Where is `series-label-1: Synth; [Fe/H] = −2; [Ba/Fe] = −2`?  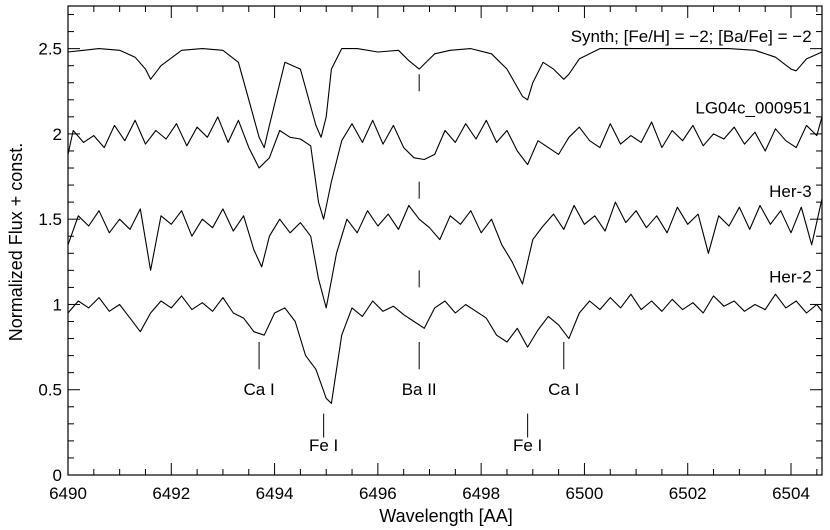
series-label-1: Synth; [Fe/H] = −2; [Ba/Fe] = −2 is located at coordinates (691, 36).